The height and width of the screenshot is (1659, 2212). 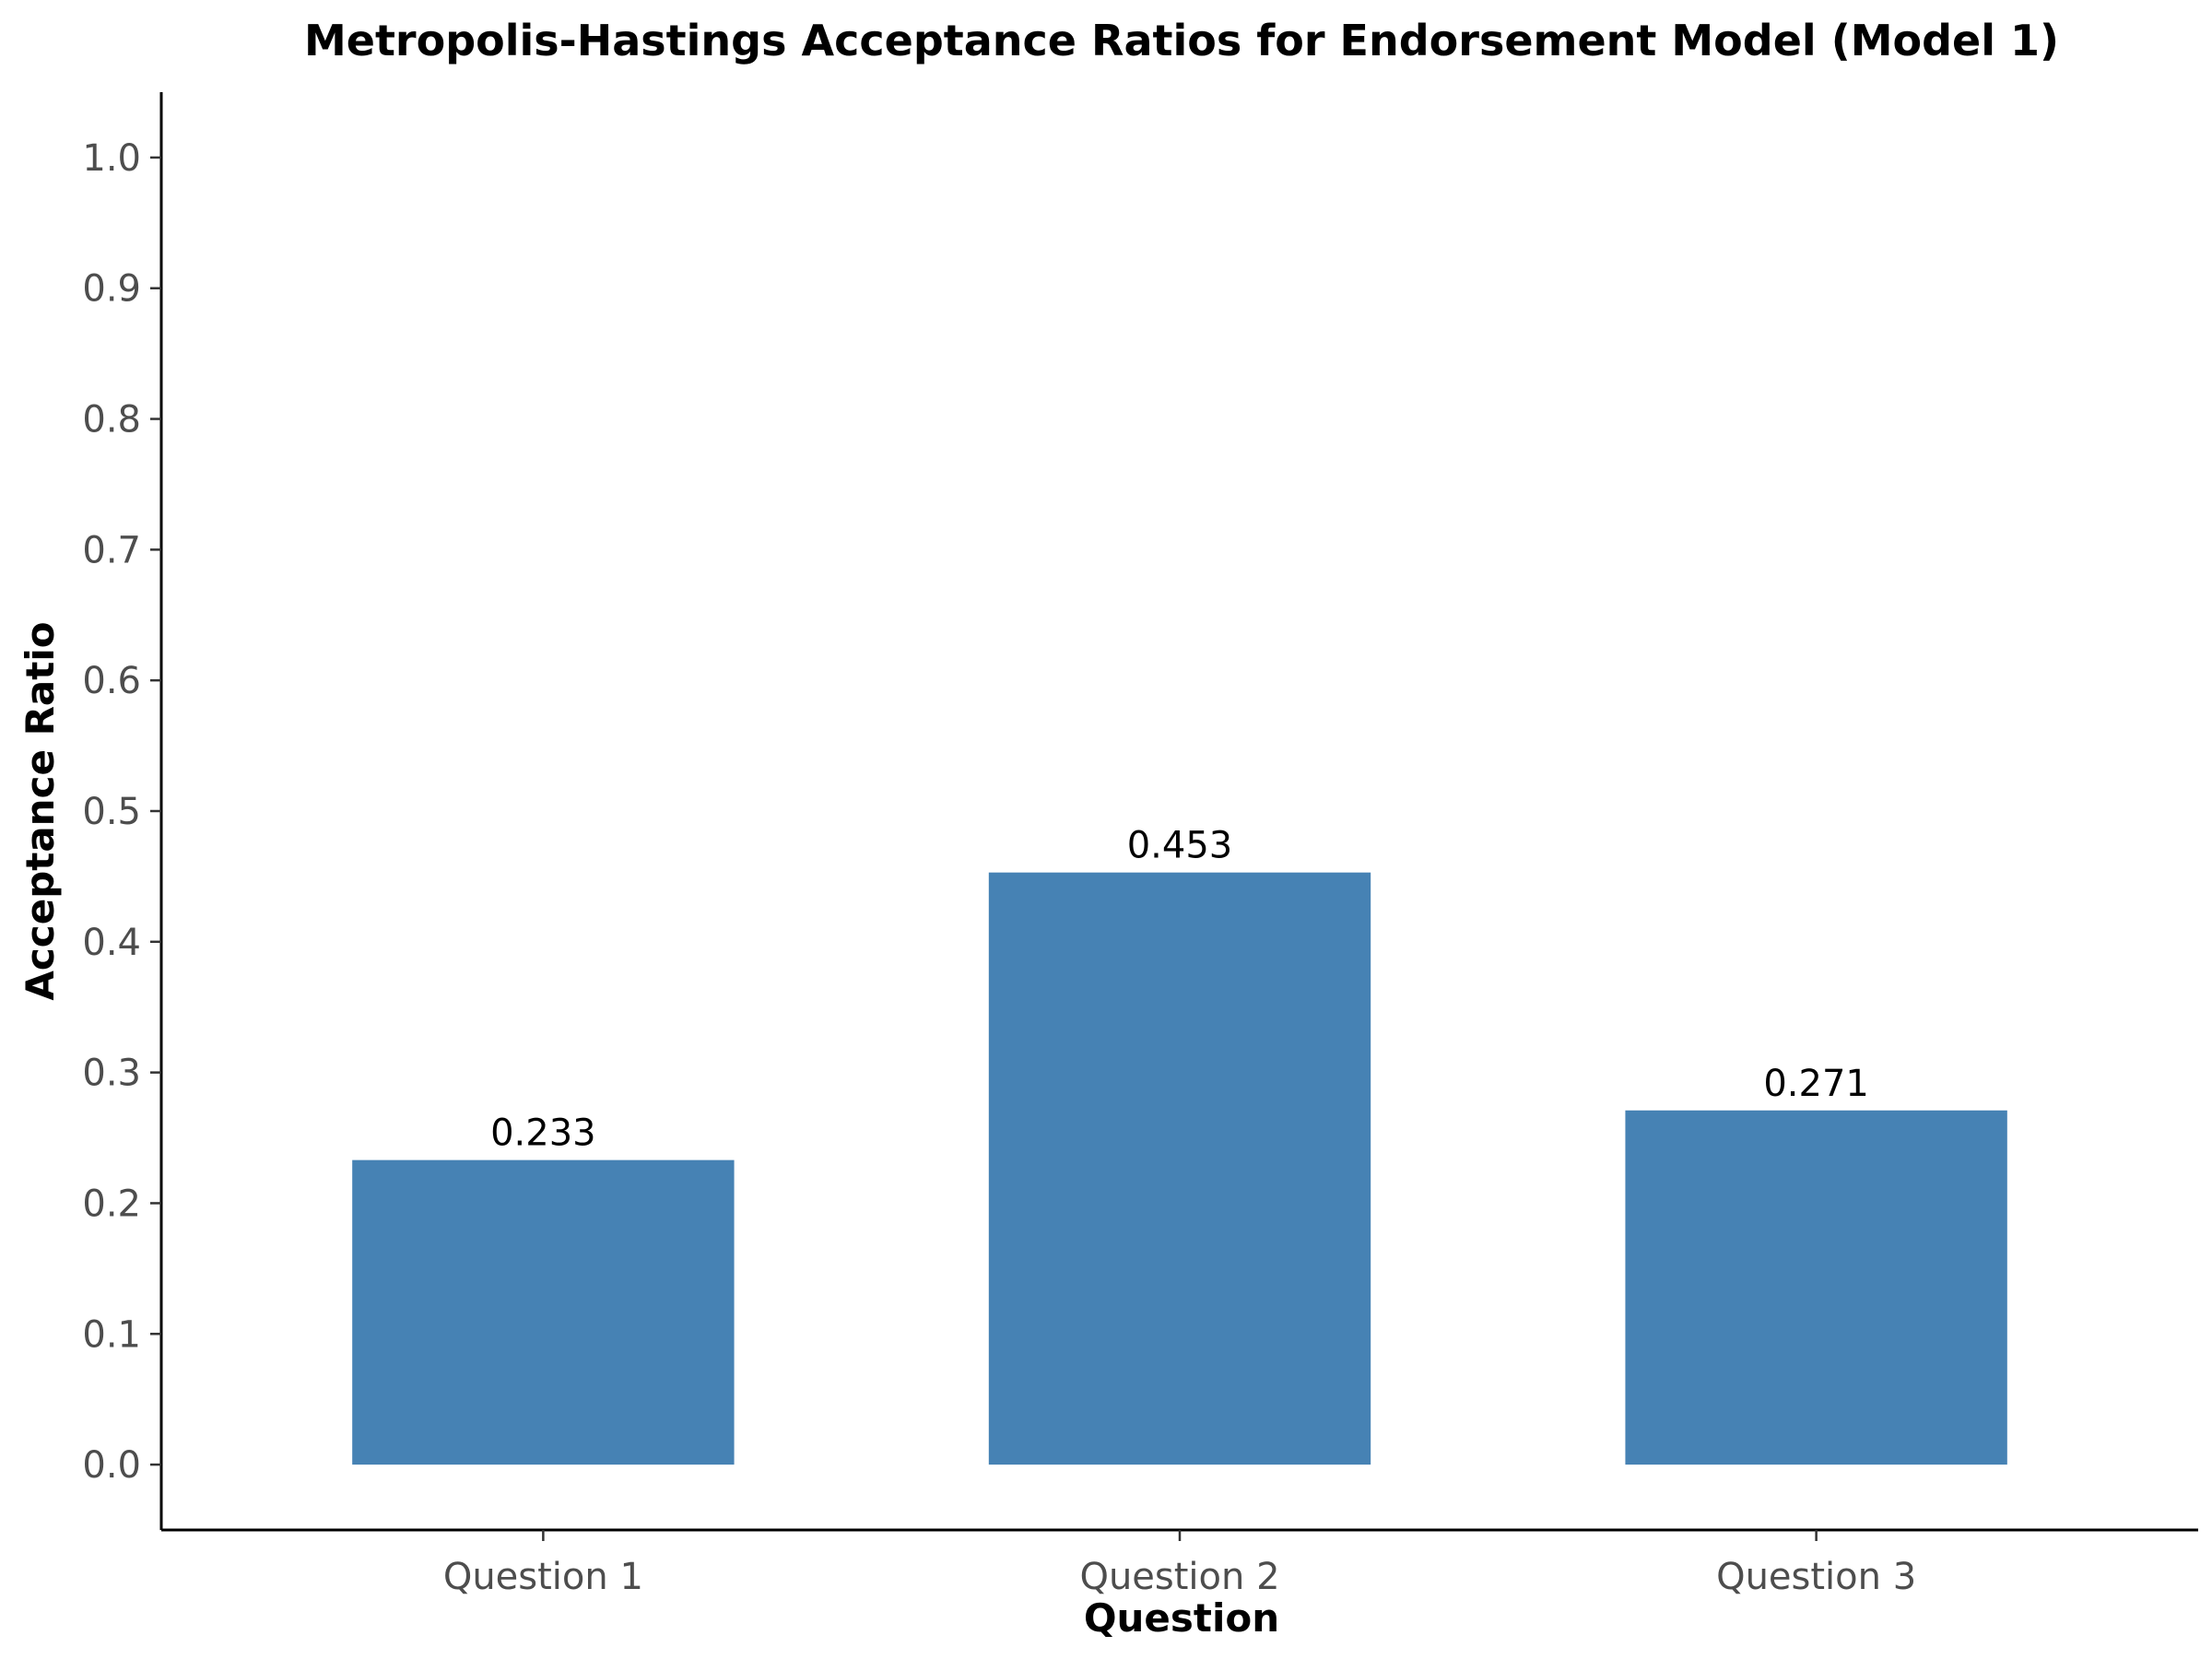 I want to click on data-labels: 0.233 0.453 0.271, so click(x=1179, y=990).